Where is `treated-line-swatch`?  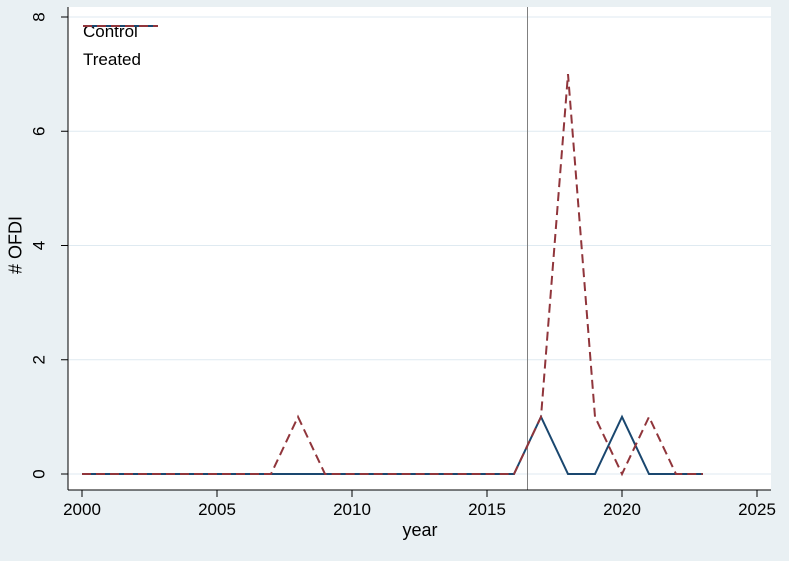 treated-line-swatch is located at coordinates (120, 26).